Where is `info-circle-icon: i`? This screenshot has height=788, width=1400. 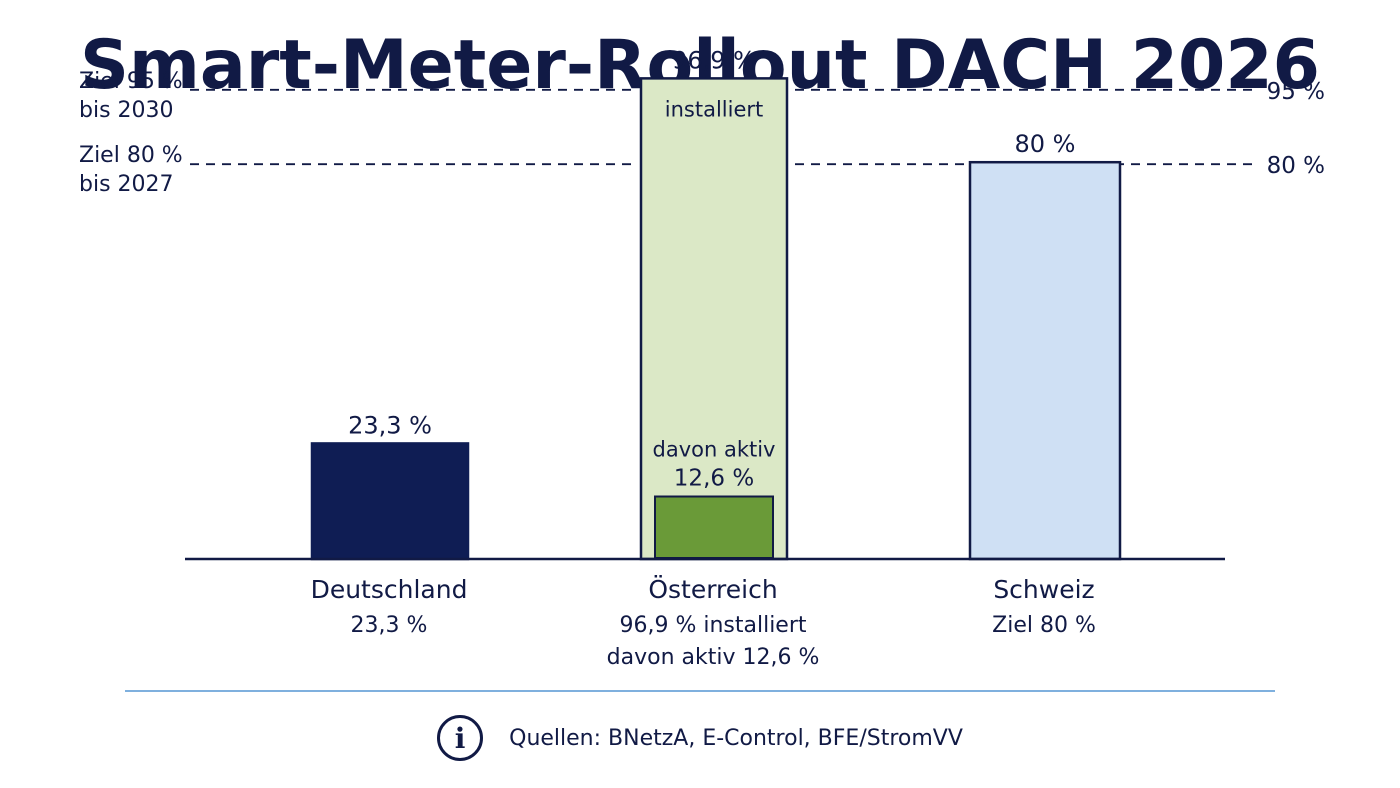 info-circle-icon: i is located at coordinates (460, 738).